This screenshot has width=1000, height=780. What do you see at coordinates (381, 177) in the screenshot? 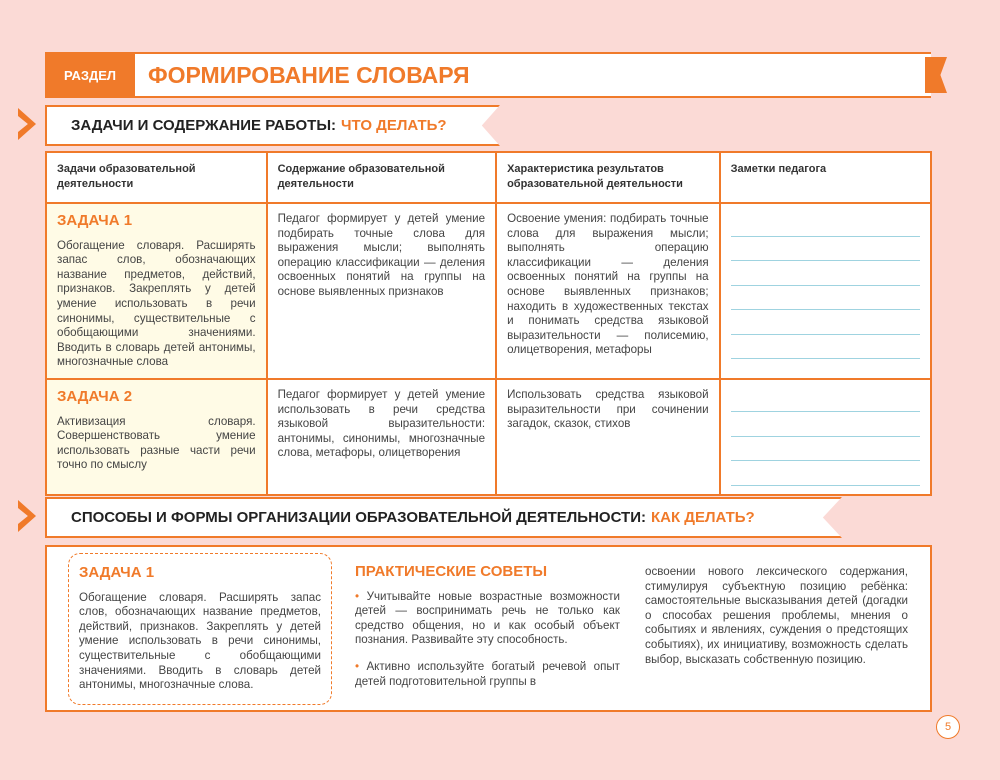
I see `column-header: Содержание образовательной деятельности` at bounding box center [381, 177].